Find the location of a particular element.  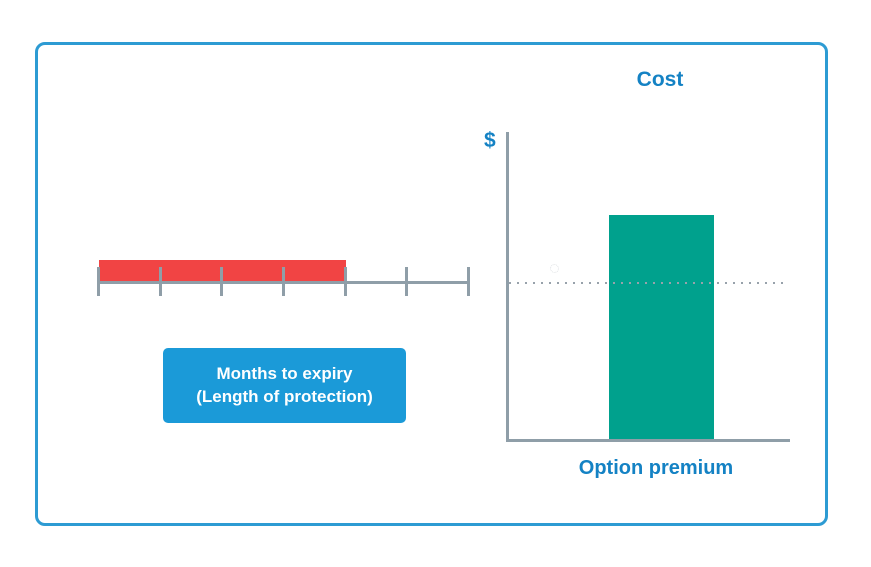

timeline-label-line2: (Length of protection) is located at coordinates (284, 396).